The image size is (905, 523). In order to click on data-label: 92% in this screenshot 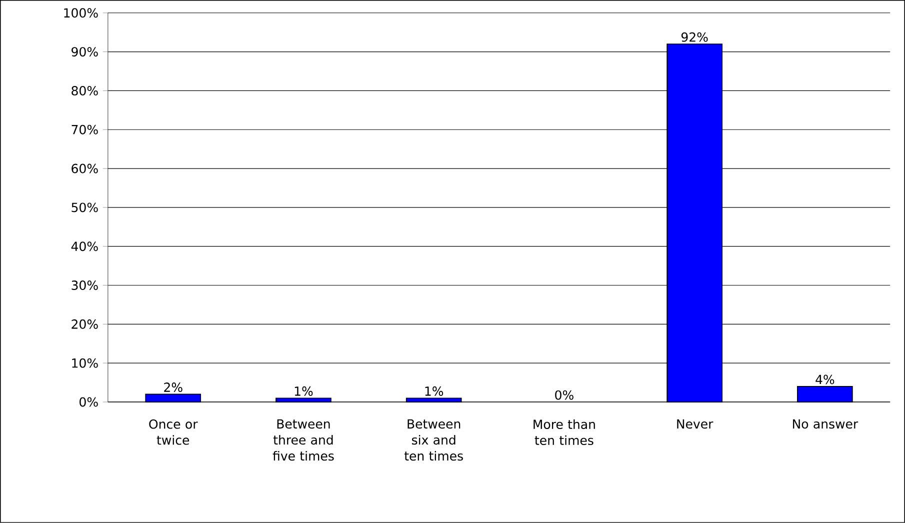, I will do `click(694, 37)`.